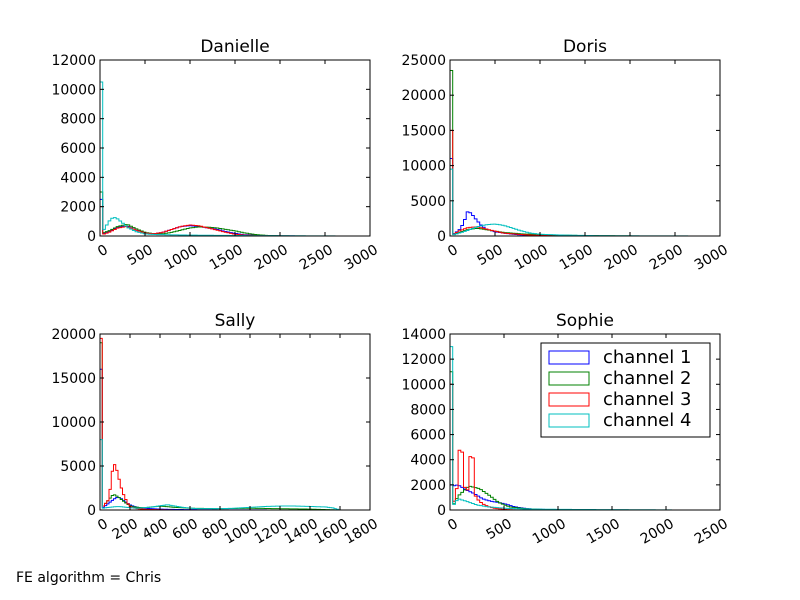 The image size is (800, 600). Describe the element at coordinates (585, 47) in the screenshot. I see `subplot-title: Doris` at that location.